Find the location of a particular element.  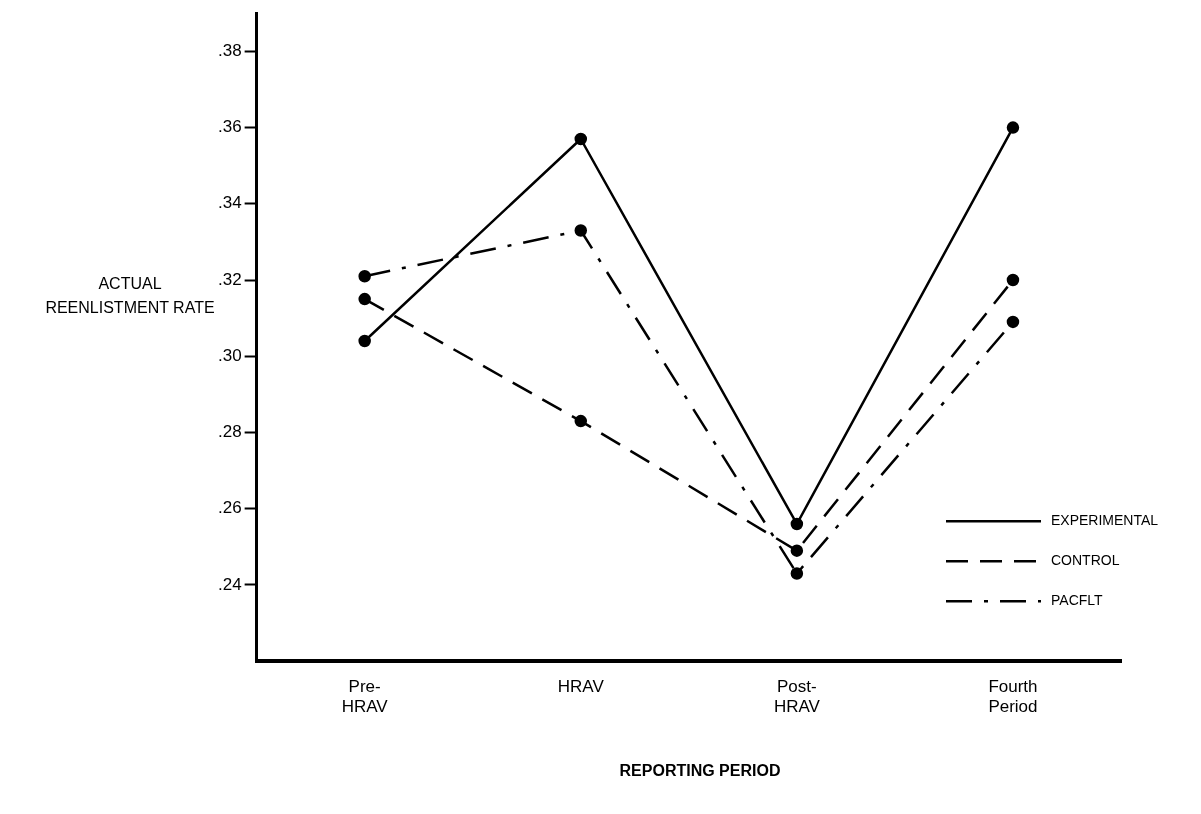

x-tick-label: Pre- HRAV is located at coordinates (365, 697).